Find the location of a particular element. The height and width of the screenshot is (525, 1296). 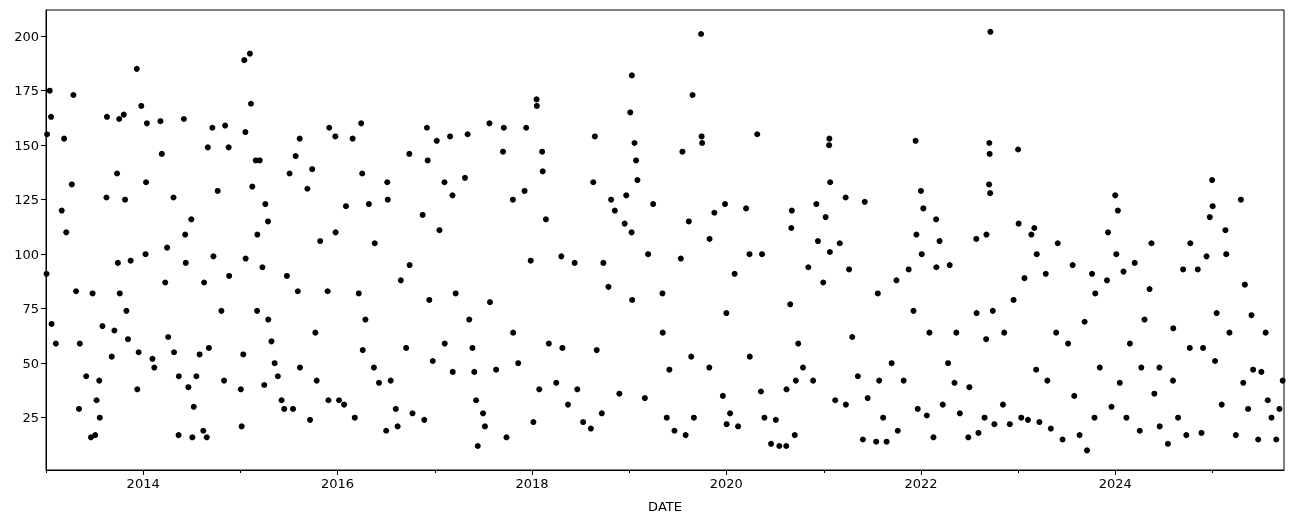

x-tick-label: 2020 is located at coordinates (726, 483).